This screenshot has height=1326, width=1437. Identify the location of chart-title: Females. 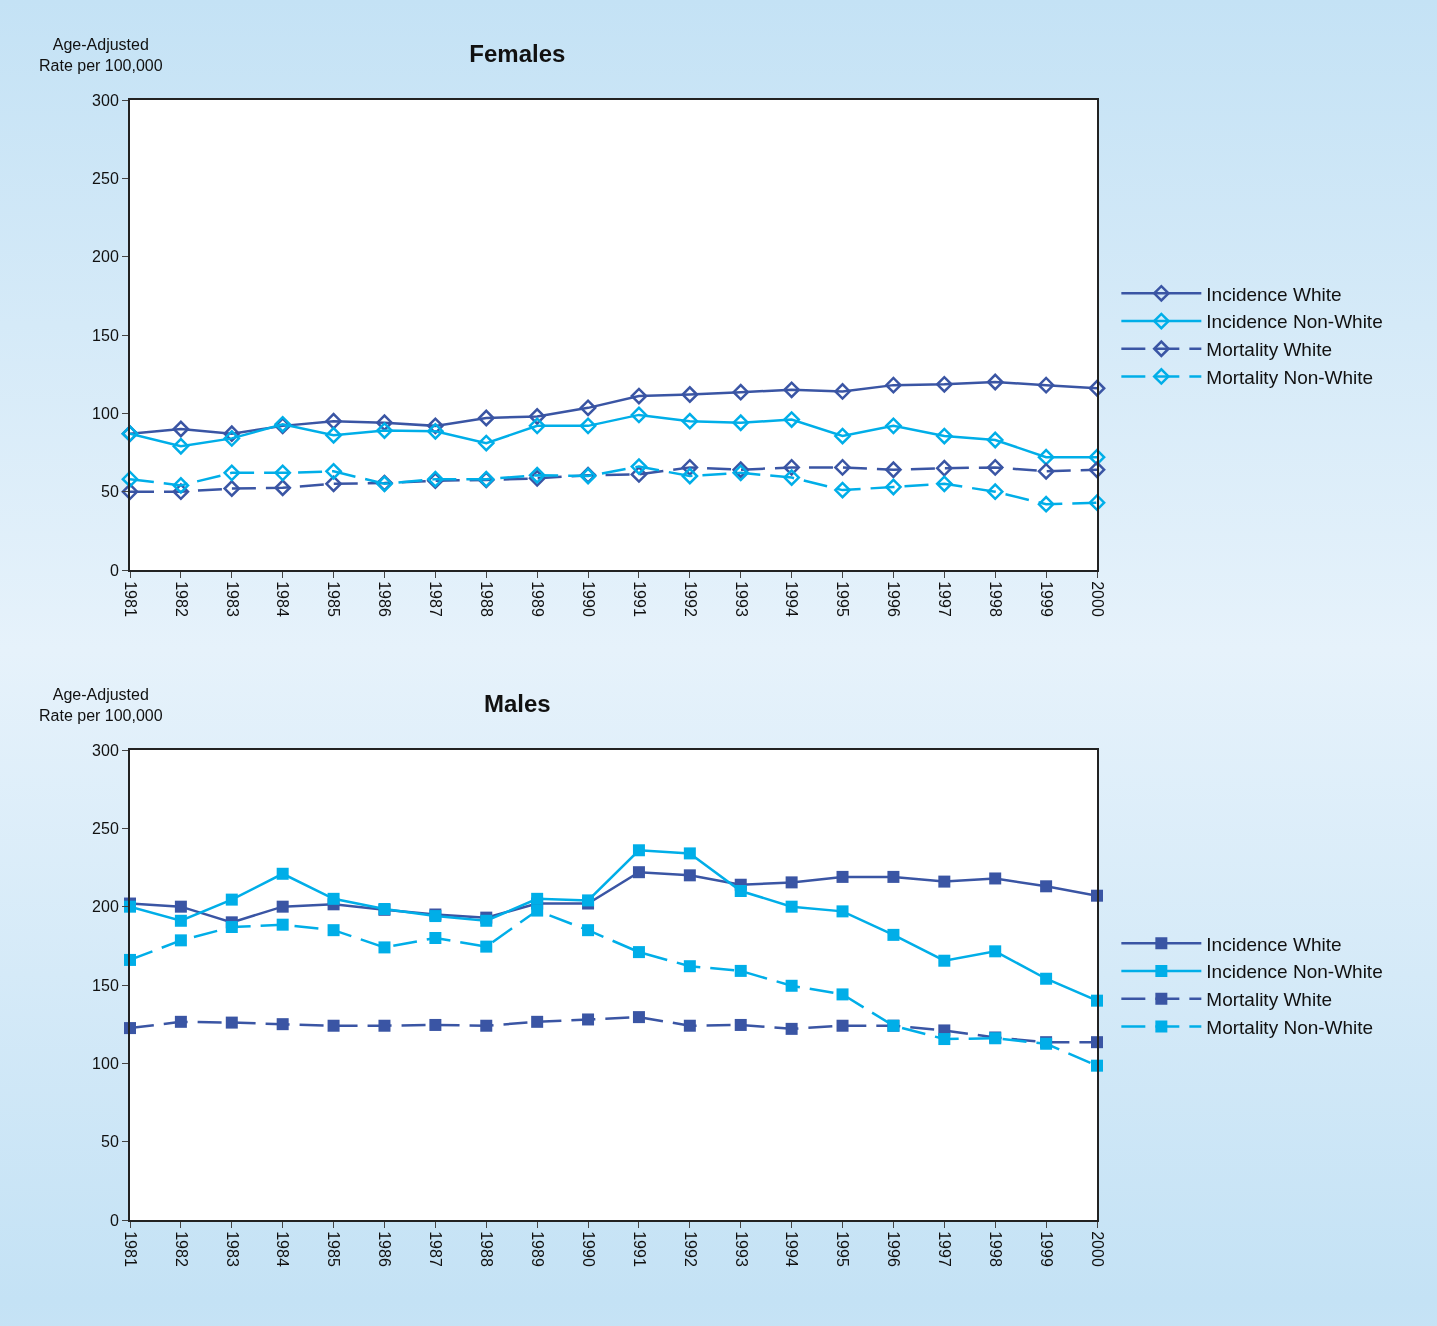
(517, 54).